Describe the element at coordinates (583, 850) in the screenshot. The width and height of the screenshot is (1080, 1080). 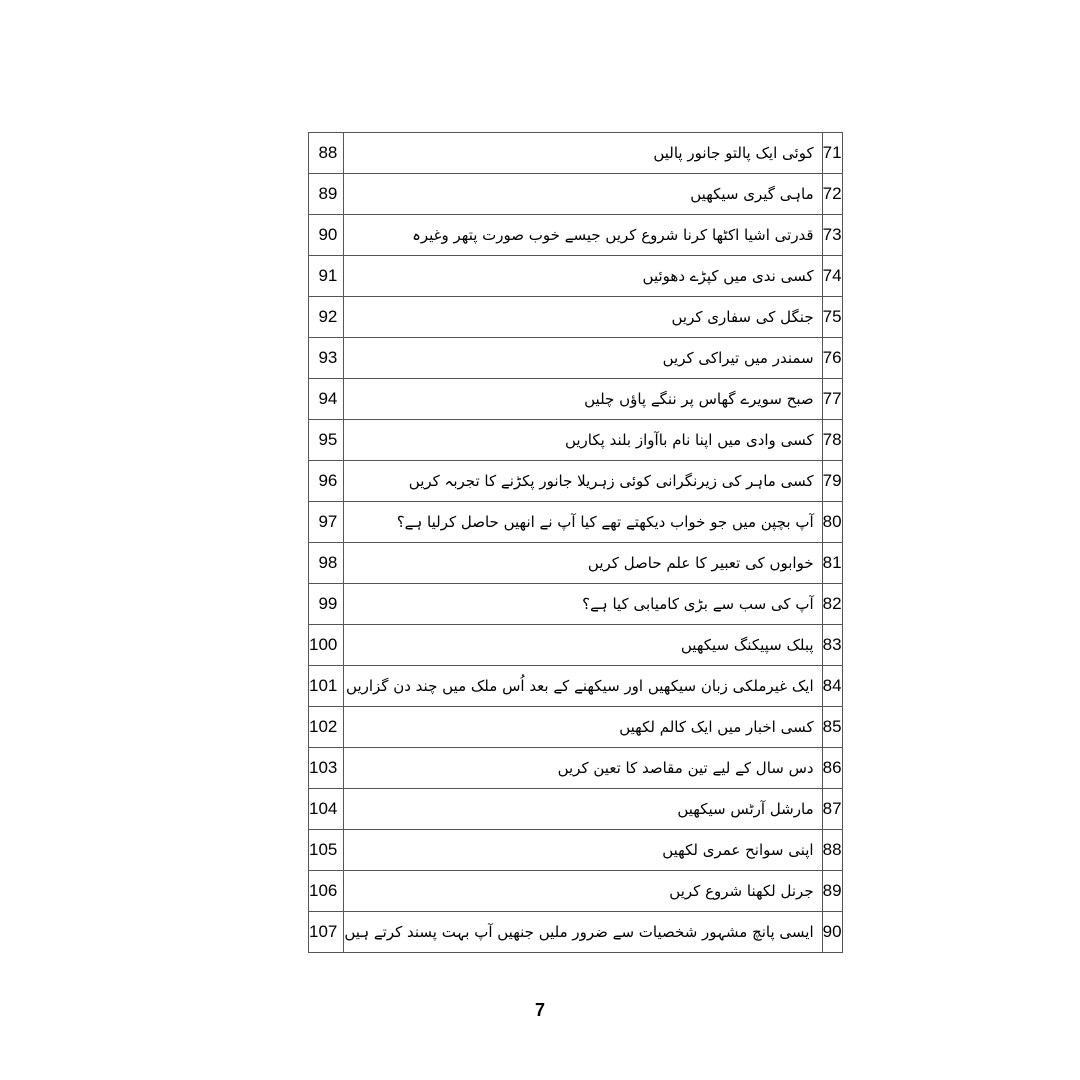
I see `item-text: اپنی سوانح عمری لکھیں` at that location.